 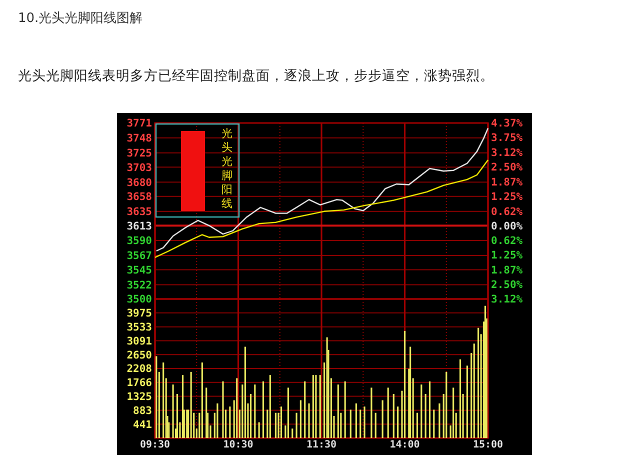 What do you see at coordinates (139, 182) in the screenshot?
I see `y-tick-label: 3680` at bounding box center [139, 182].